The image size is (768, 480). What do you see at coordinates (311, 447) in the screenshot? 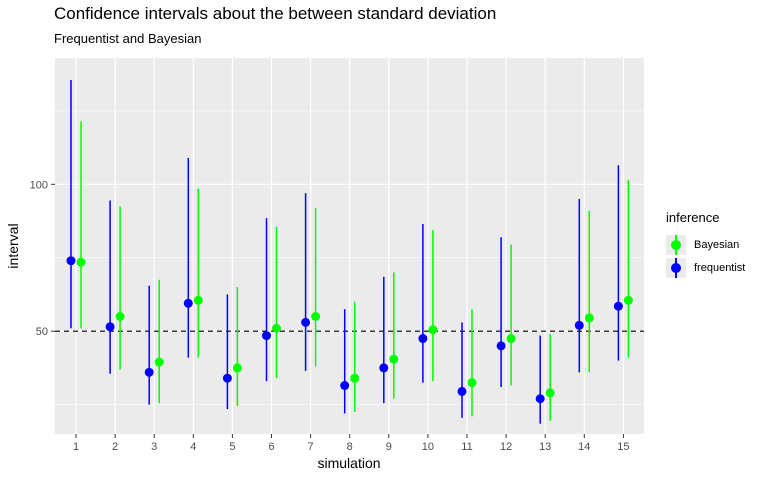
I see `x-tick-label: 7` at bounding box center [311, 447].